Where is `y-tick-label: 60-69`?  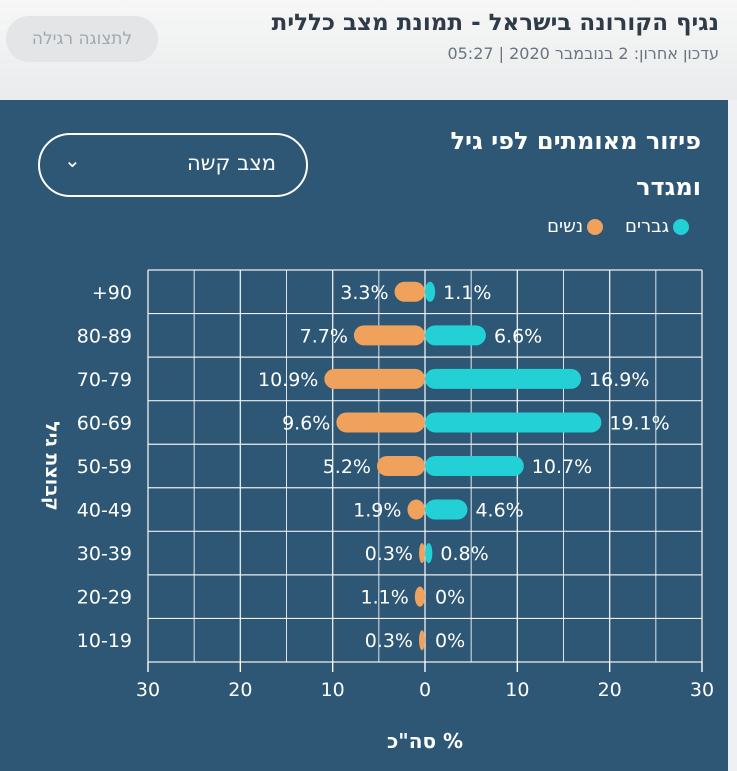 y-tick-label: 60-69 is located at coordinates (104, 423).